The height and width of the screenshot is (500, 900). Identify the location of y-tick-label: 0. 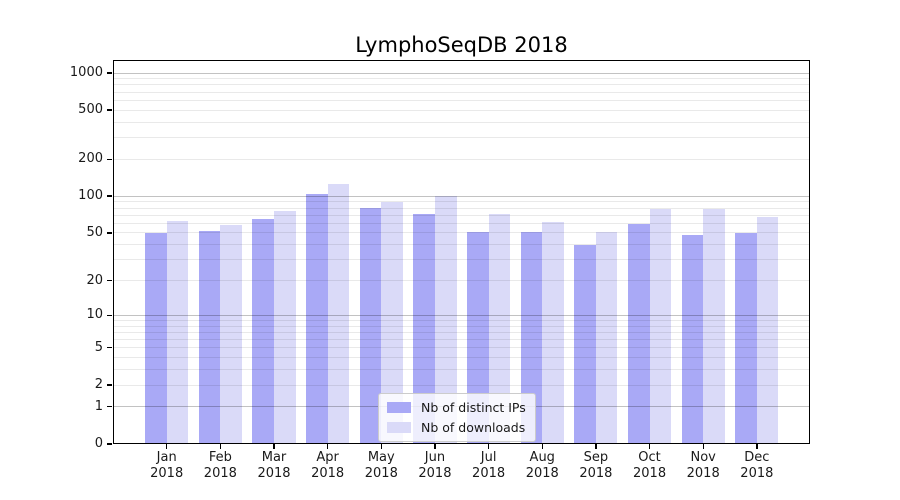
(98, 443).